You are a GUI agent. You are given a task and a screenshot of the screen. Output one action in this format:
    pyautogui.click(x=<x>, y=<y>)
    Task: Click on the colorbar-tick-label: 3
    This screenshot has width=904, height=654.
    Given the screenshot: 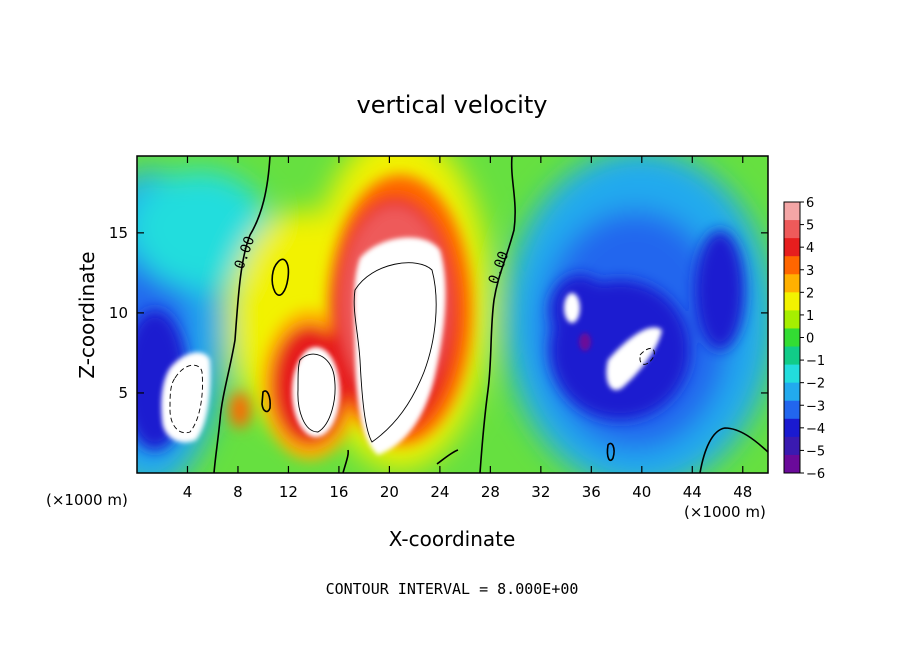 What is the action you would take?
    pyautogui.click(x=810, y=271)
    